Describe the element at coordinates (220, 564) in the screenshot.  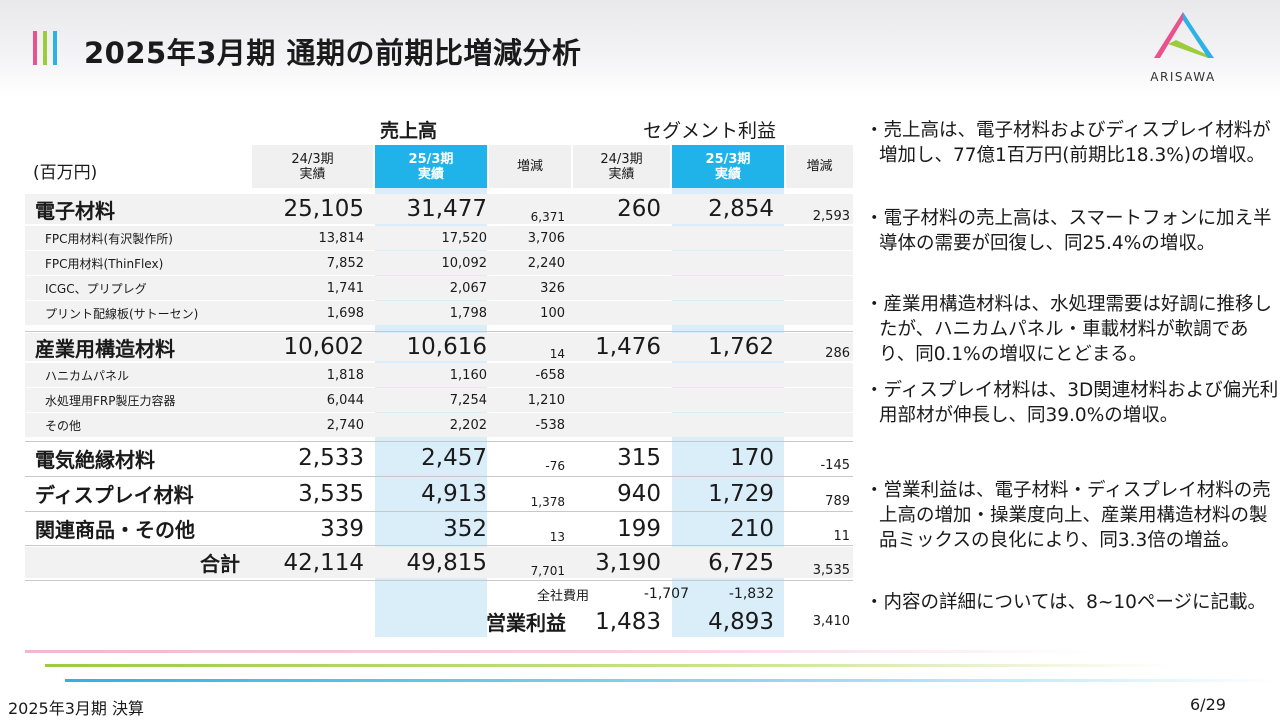
I see `row-label: 合計` at that location.